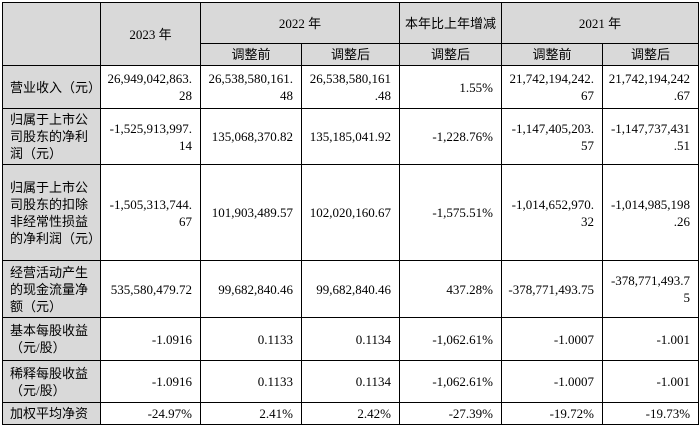  I want to click on subheader-2022-after: 调整后, so click(350, 54).